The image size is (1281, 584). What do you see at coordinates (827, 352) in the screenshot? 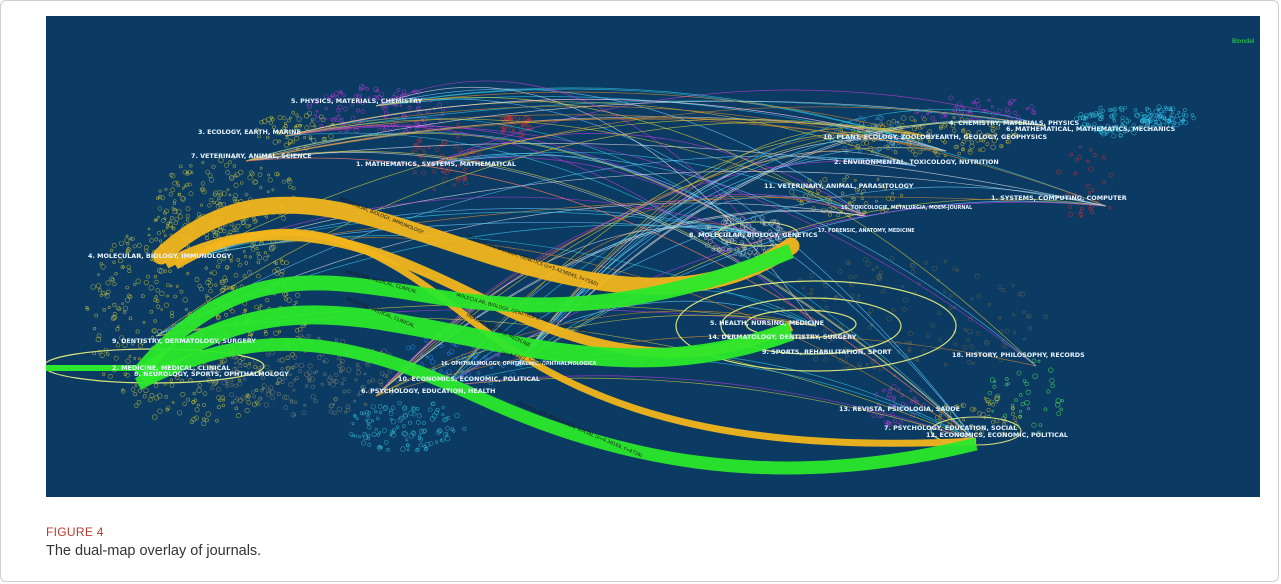
I see `cluster-label-right: 9. SPORTS, REHABILITATION, SPORT` at bounding box center [827, 352].